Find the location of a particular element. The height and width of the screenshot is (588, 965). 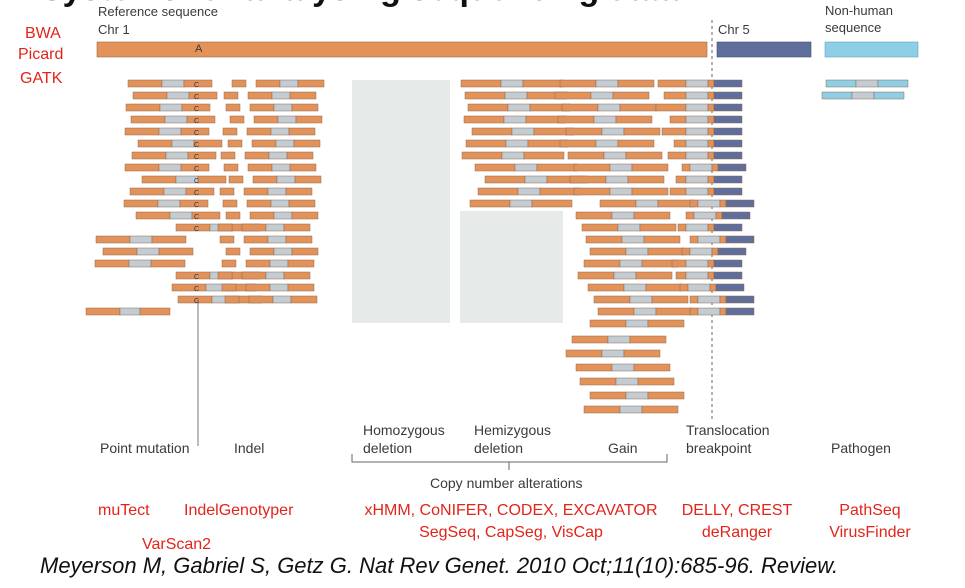

tools-pathogen: PathSeq VirusFinder is located at coordinates (870, 522).